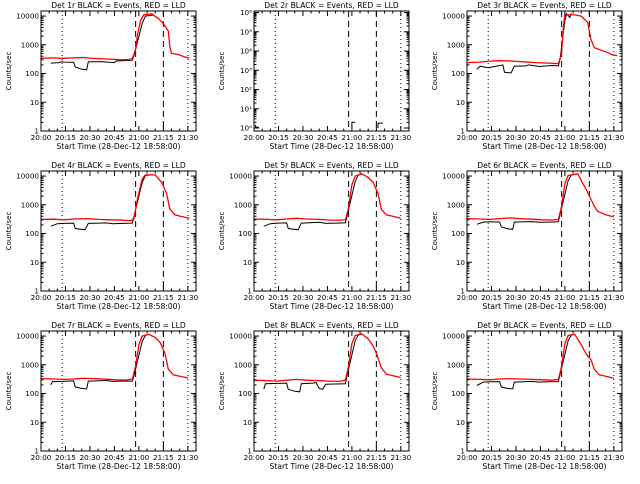  I want to click on panel-title: Det 3r BLACK = Events, RED = LLD, so click(544, 5).